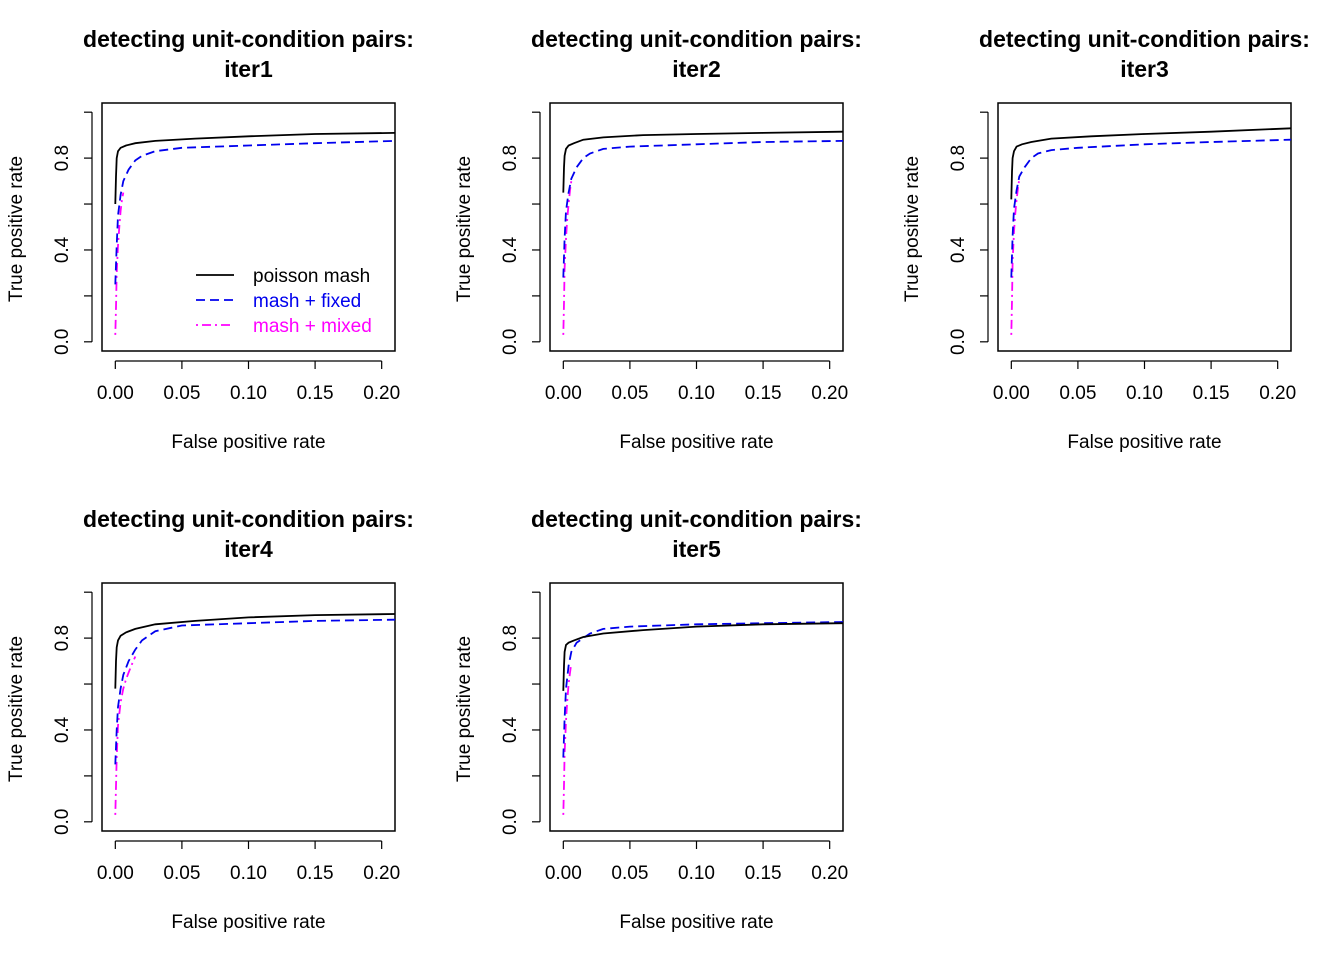 The height and width of the screenshot is (960, 1344). I want to click on chart-title-line2: iter3, so click(1144, 69).